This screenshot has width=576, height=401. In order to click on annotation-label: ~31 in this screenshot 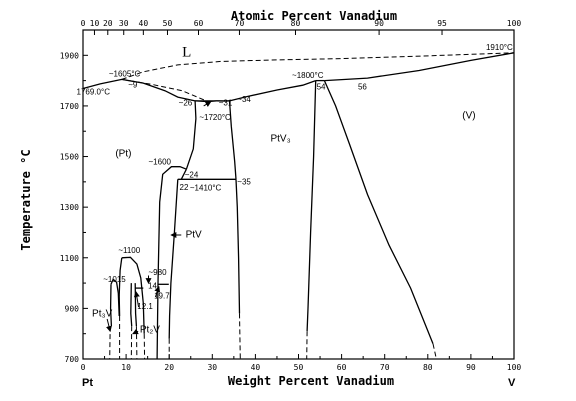, I will do `click(226, 102)`.